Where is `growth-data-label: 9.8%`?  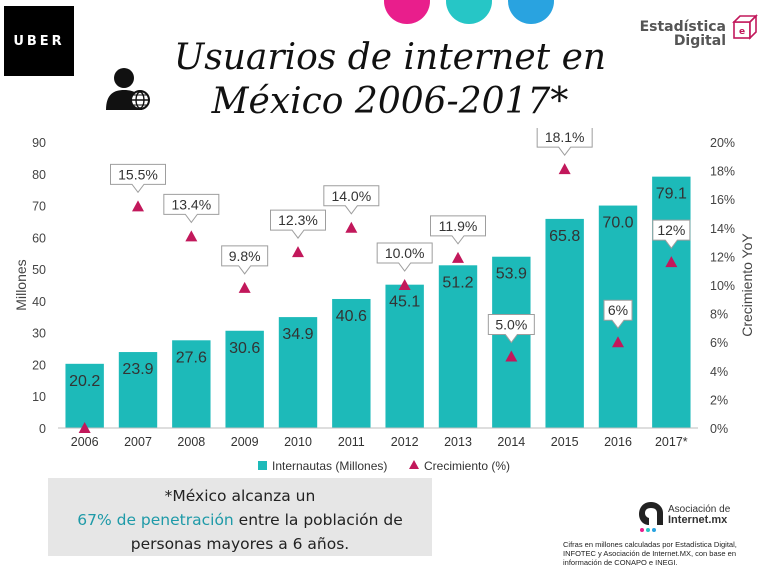 growth-data-label: 9.8% is located at coordinates (245, 256).